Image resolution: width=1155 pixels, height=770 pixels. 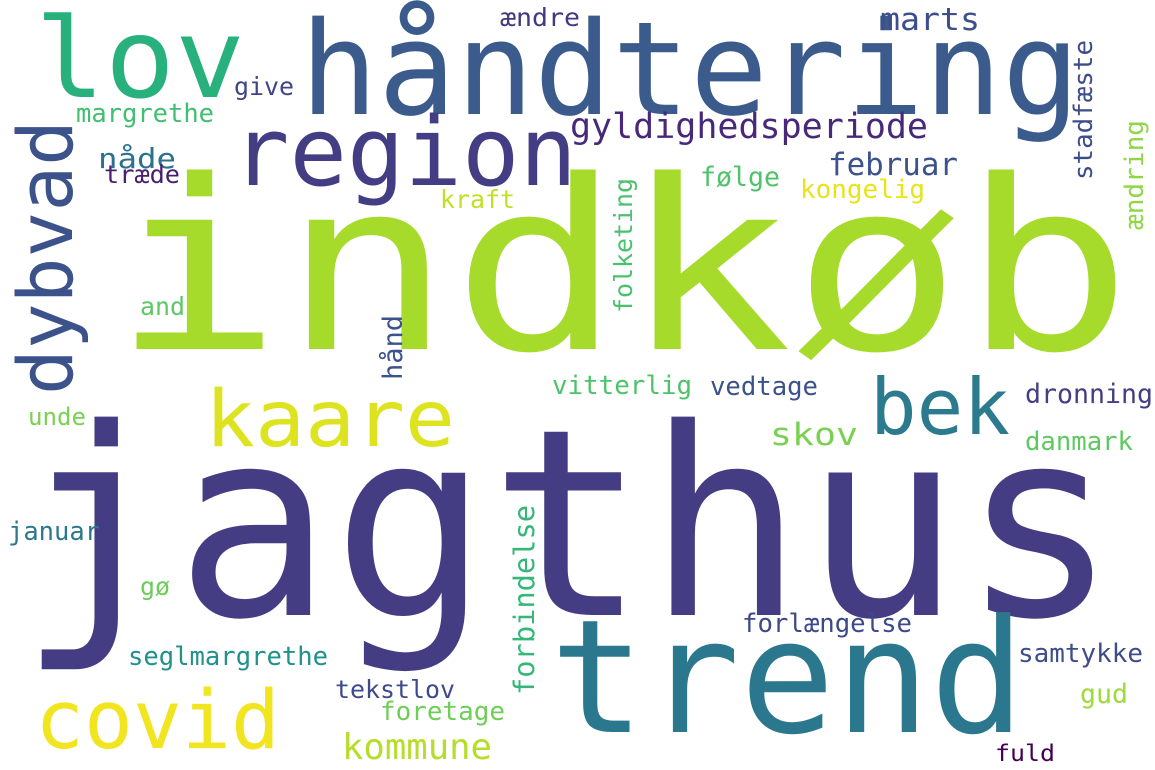 I want to click on word-hand: hånd, so click(x=393, y=347).